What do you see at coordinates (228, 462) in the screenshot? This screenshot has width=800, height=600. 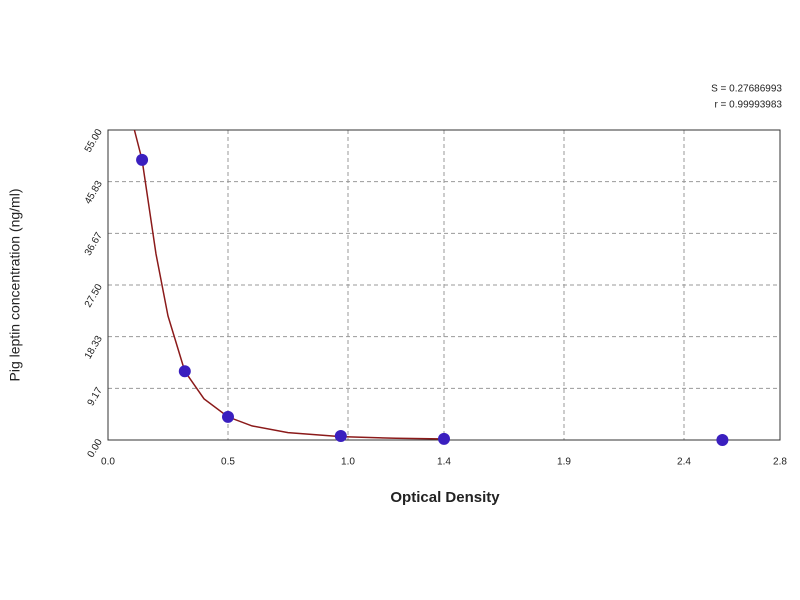 I see `x-tick-label: 0.5` at bounding box center [228, 462].